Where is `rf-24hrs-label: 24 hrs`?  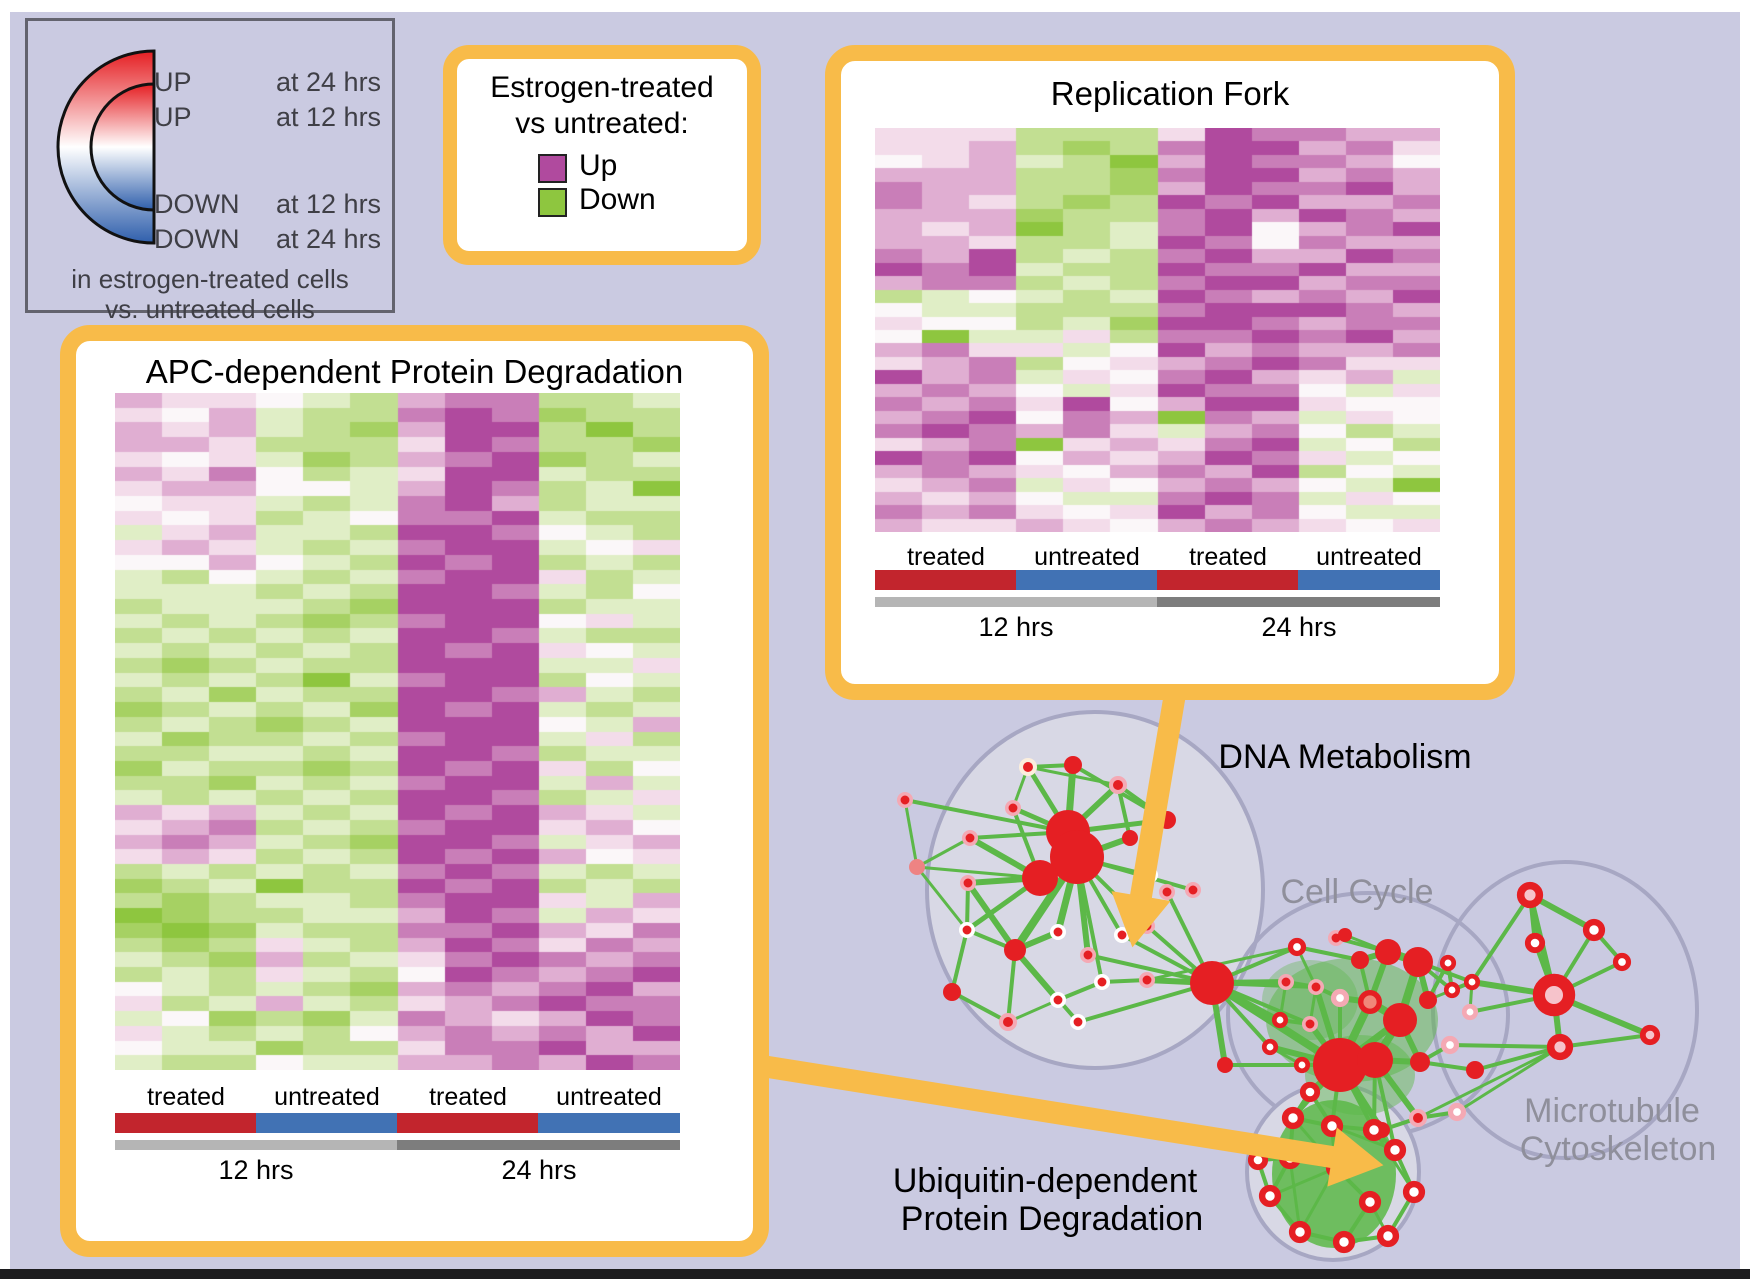 rf-24hrs-label: 24 hrs is located at coordinates (1299, 627).